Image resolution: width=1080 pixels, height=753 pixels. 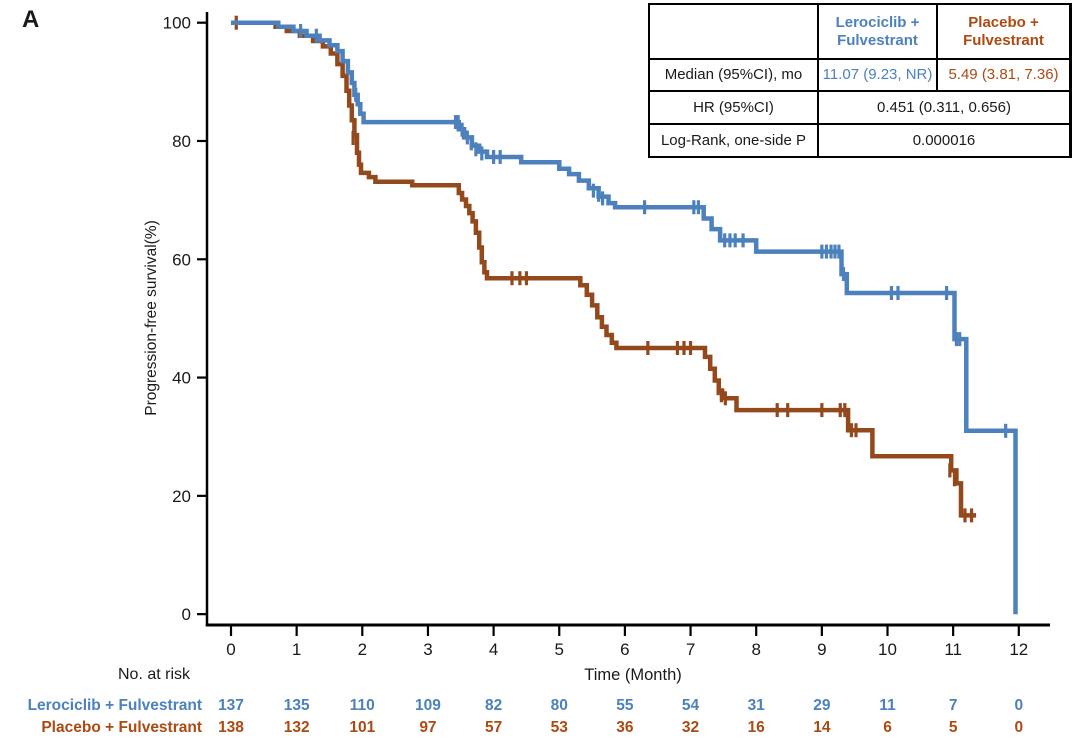 What do you see at coordinates (944, 107) in the screenshot?
I see `stats-value-hr: 0.451 (0.311, 0.656)` at bounding box center [944, 107].